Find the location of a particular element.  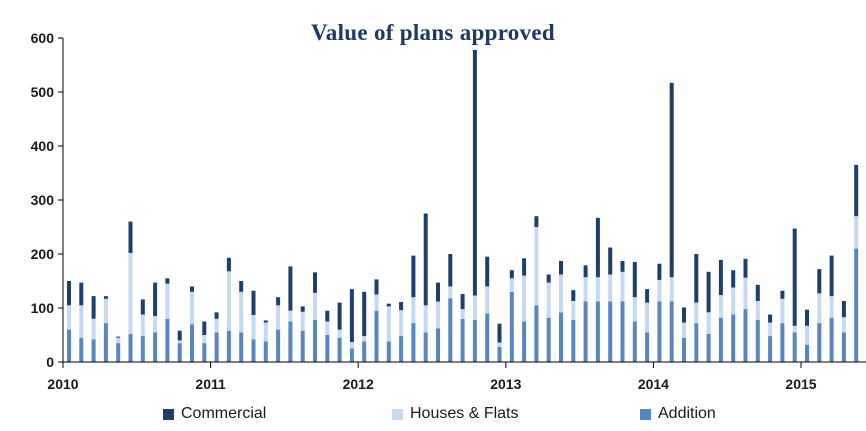

y-tick-label: 400 is located at coordinates (43, 146).